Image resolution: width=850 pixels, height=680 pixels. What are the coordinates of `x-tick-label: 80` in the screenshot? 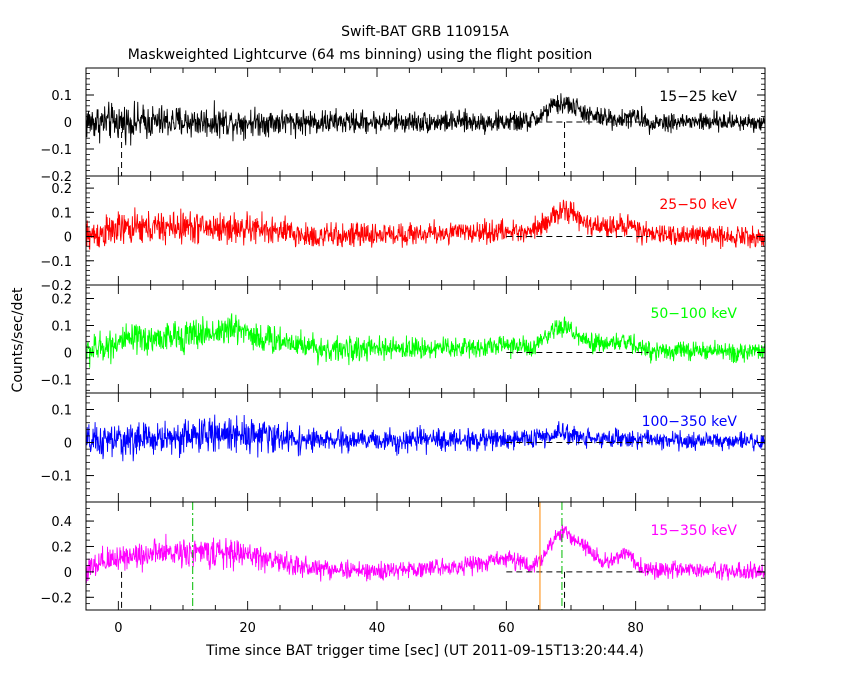 It's located at (635, 628).